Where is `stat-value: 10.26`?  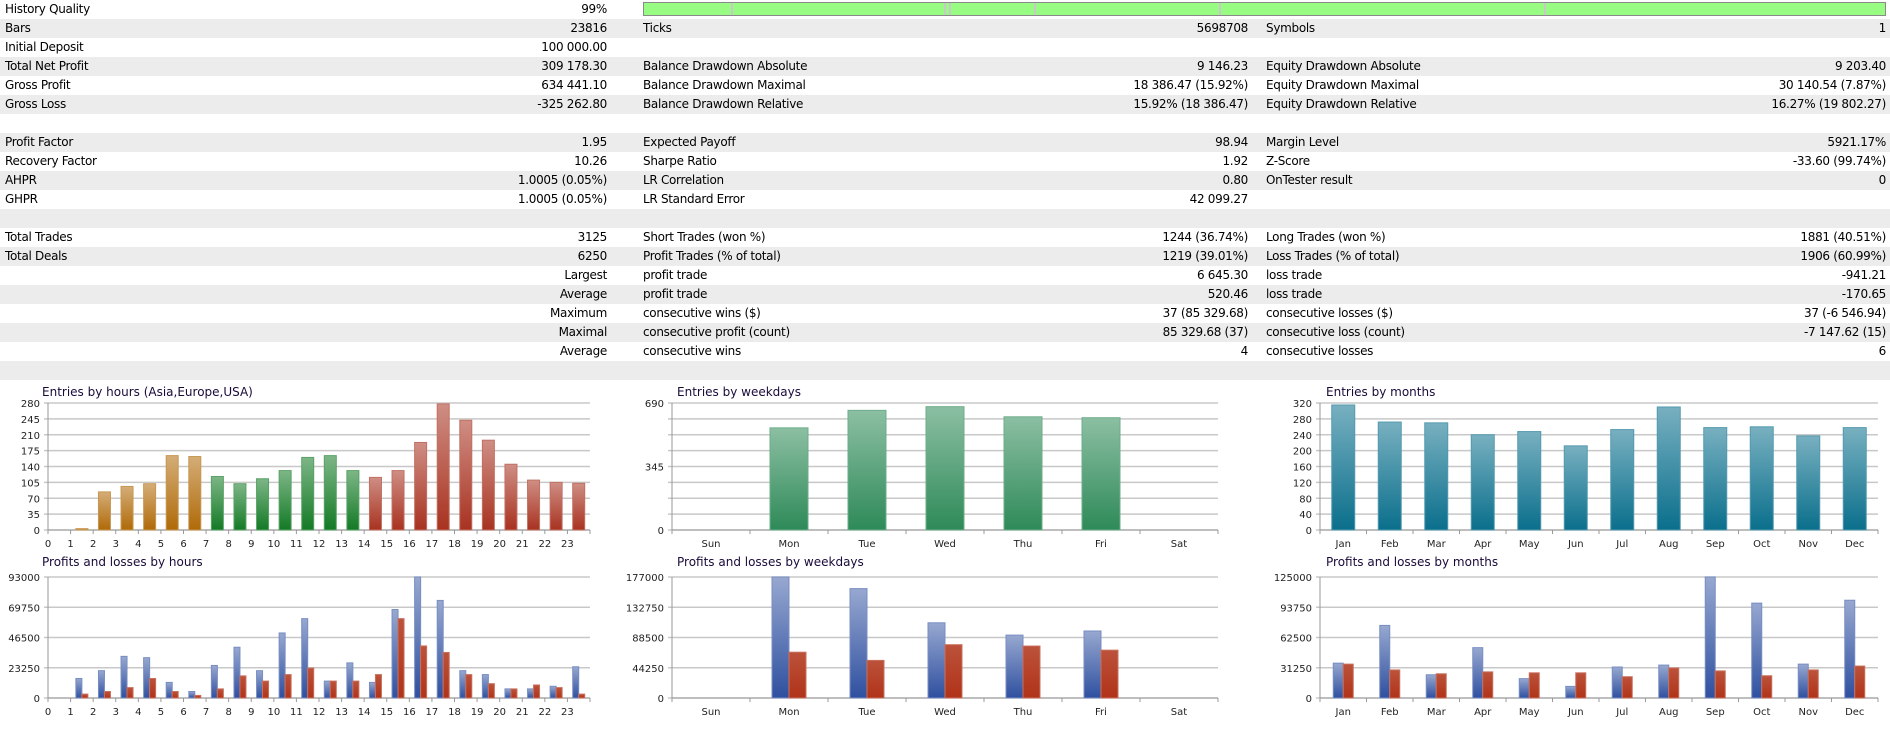 stat-value: 10.26 is located at coordinates (590, 161).